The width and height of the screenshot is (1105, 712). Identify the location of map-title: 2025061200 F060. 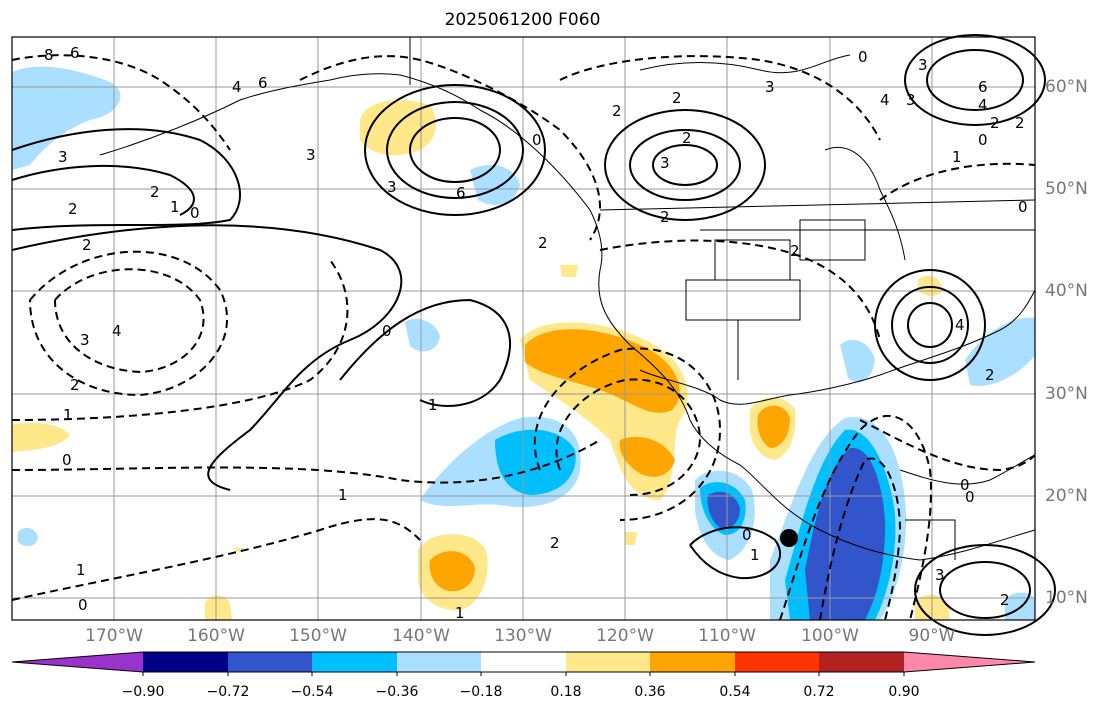
(522, 20).